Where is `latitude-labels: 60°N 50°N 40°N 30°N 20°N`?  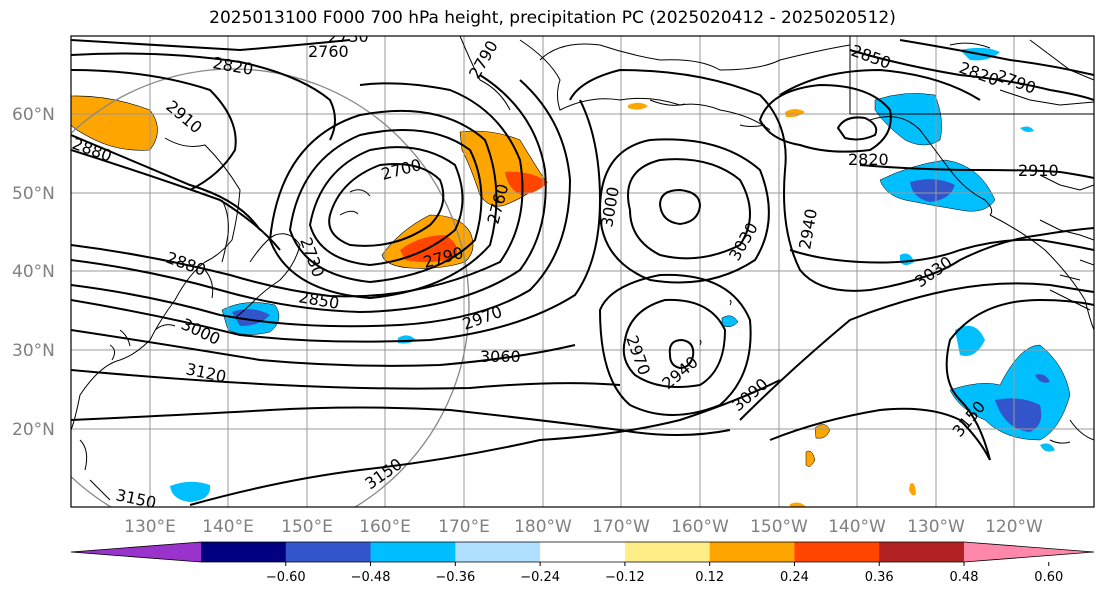
latitude-labels: 60°N 50°N 40°N 30°N 20°N is located at coordinates (33, 272).